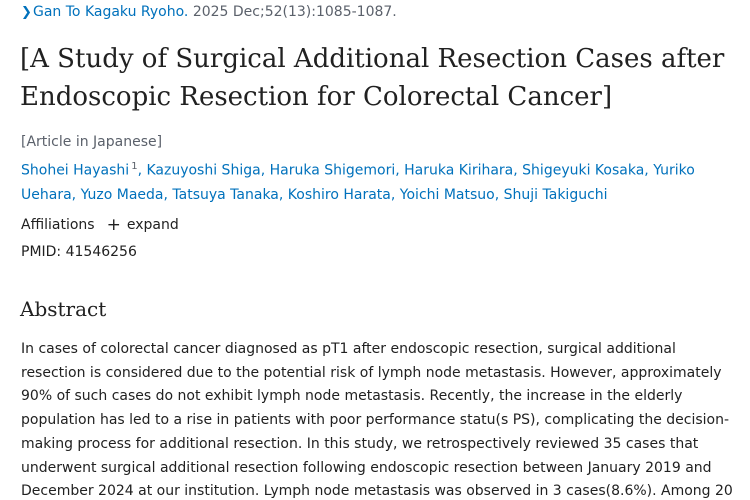 The image size is (750, 500). I want to click on language-note: [Article in Japanese], so click(92, 142).